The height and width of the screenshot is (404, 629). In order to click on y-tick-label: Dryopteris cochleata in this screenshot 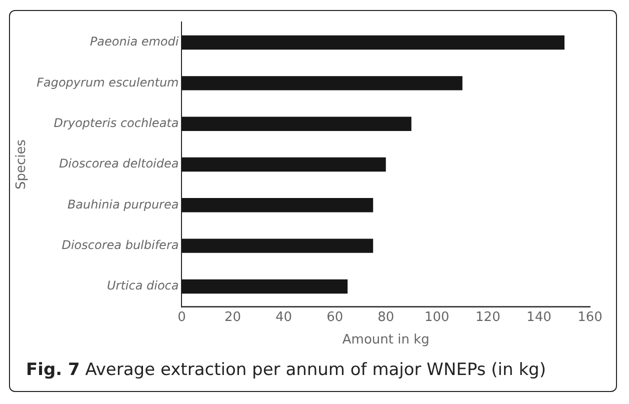, I will do `click(116, 123)`.